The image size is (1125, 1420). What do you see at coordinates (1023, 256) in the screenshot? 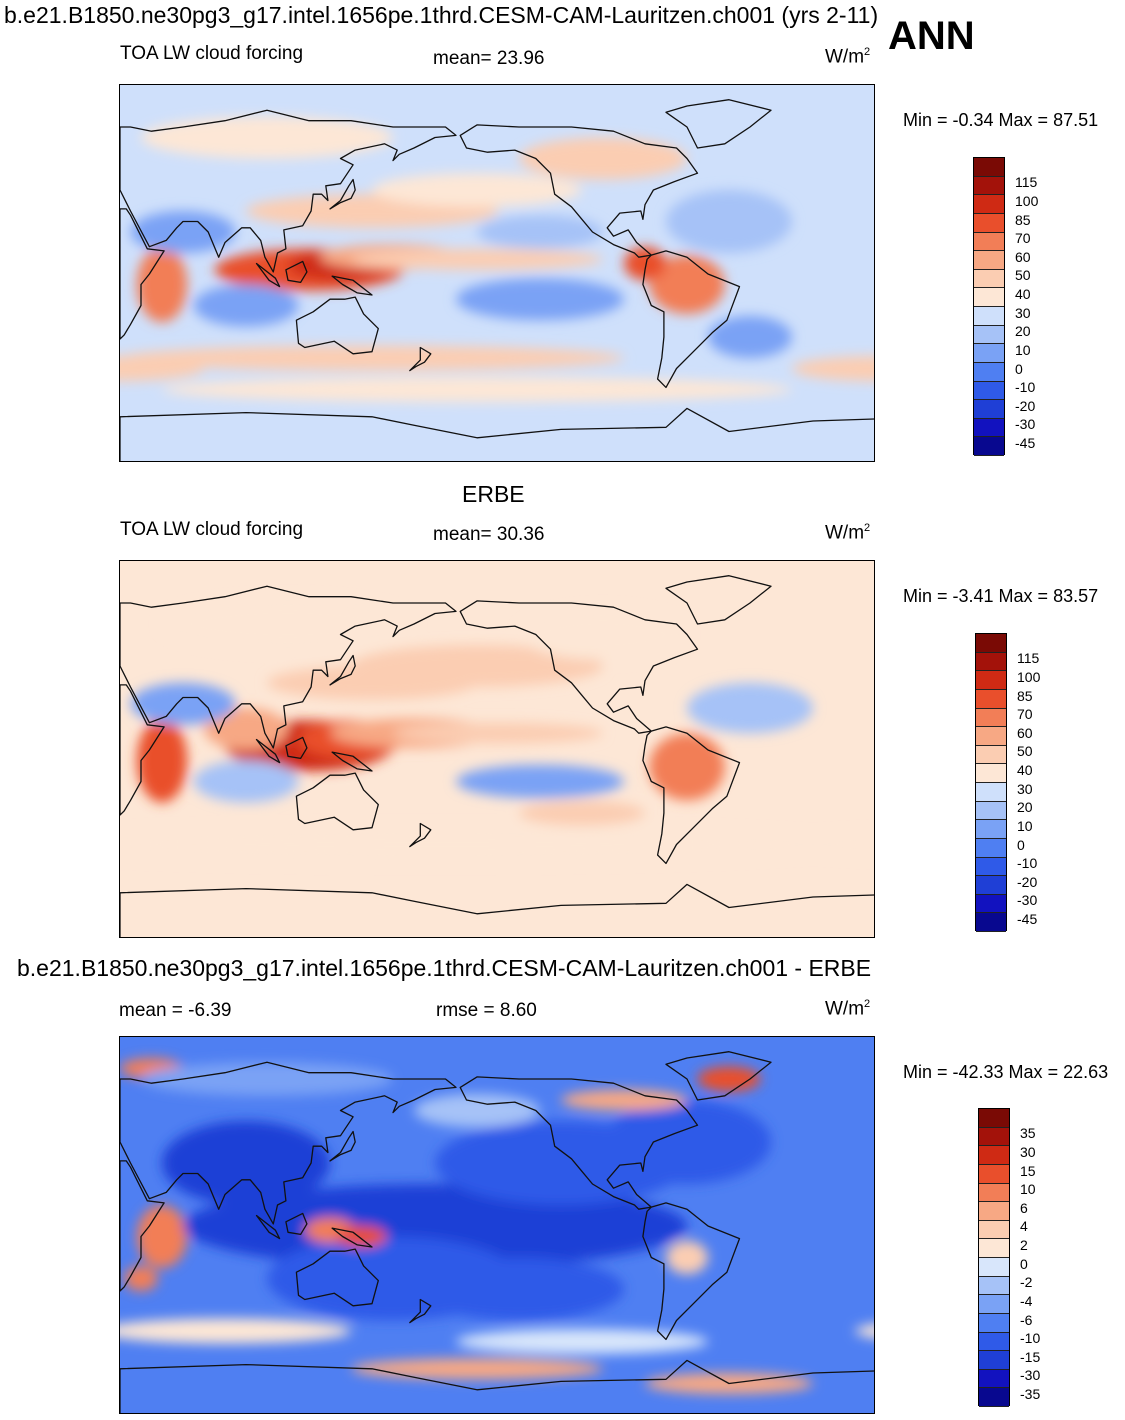
I see `colorbar-label: 60` at bounding box center [1023, 256].